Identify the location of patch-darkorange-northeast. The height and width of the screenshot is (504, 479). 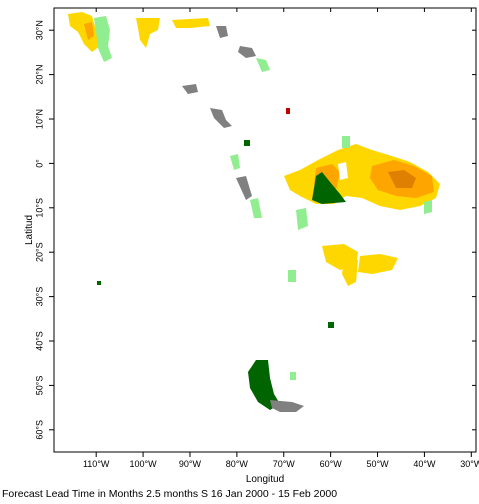
(402, 179).